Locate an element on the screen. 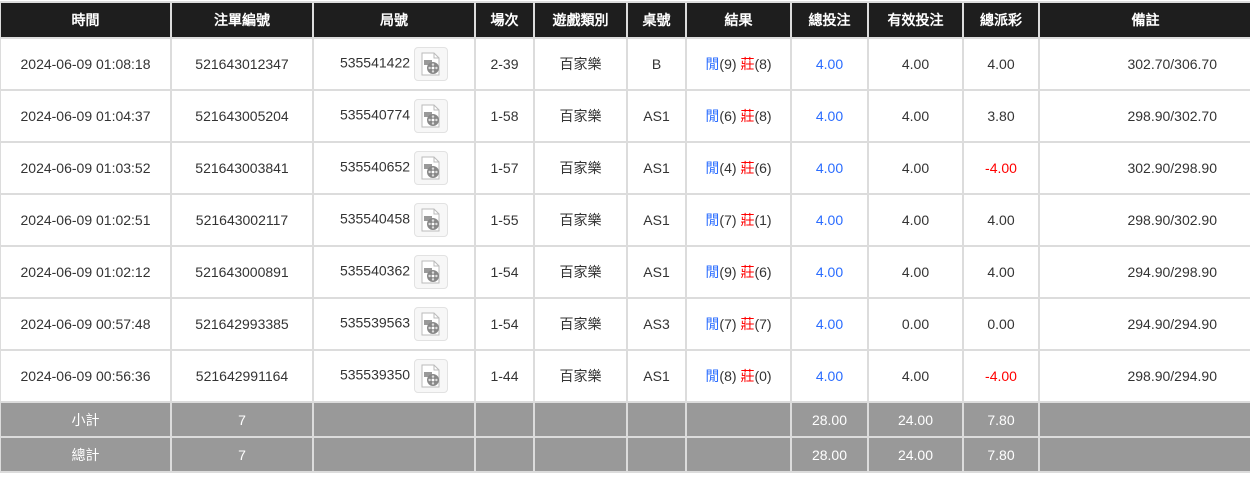 Image resolution: width=1250 pixels, height=484 pixels. round-cell: 535540652 is located at coordinates (394, 168).